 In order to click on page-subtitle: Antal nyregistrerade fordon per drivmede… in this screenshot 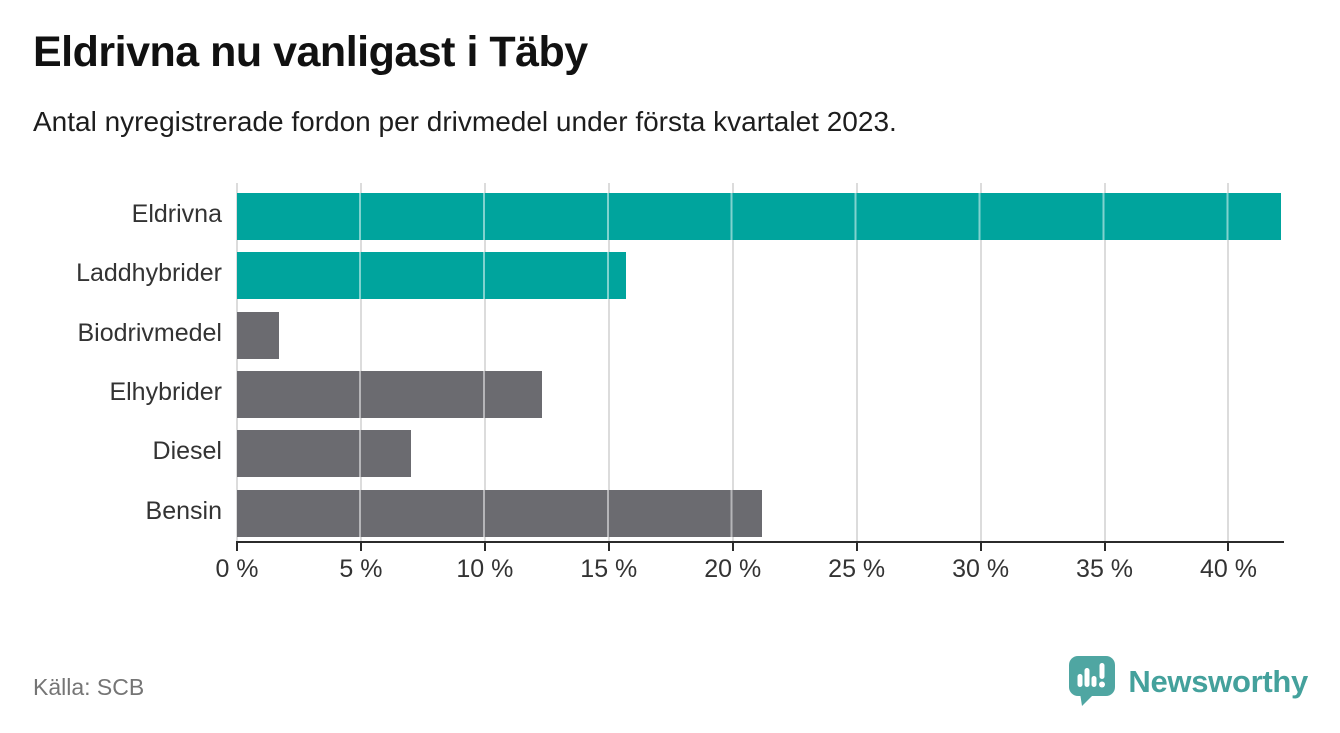, I will do `click(465, 121)`.